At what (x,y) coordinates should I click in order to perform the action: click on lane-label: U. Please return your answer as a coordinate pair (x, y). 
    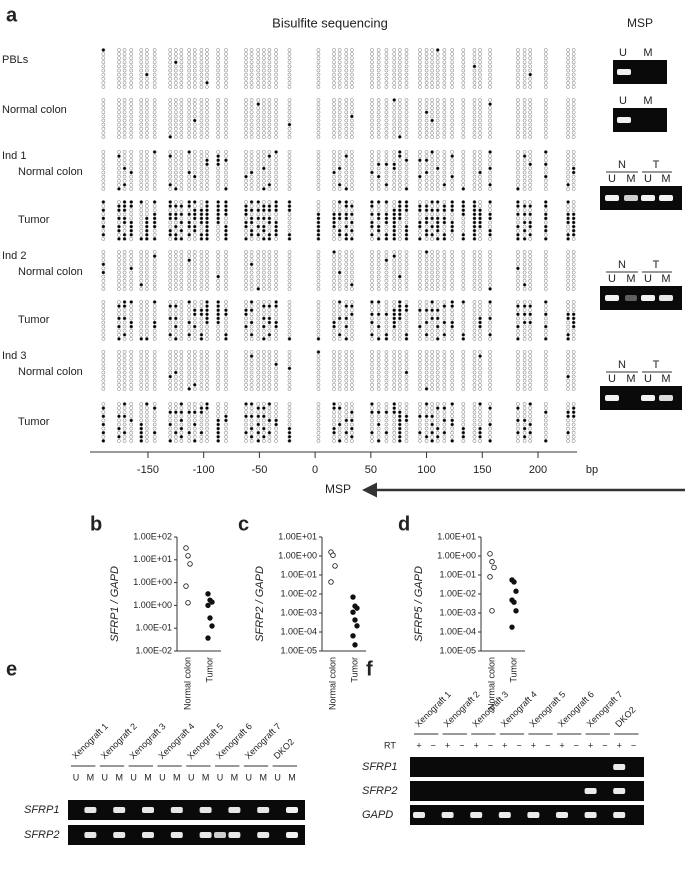
    Looking at the image, I should click on (612, 279).